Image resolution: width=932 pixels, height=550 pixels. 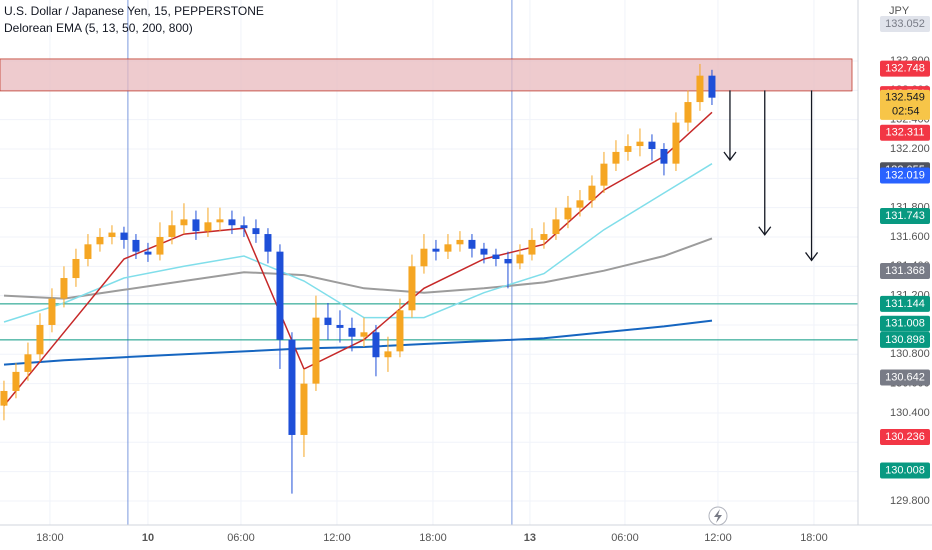 What do you see at coordinates (910, 149) in the screenshot?
I see `y-tick-label: 132.200` at bounding box center [910, 149].